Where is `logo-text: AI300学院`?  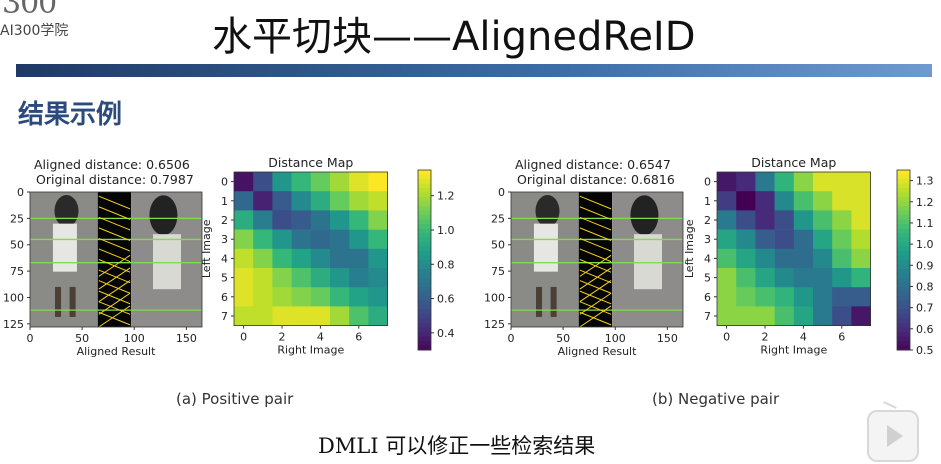 logo-text: AI300学院 is located at coordinates (34, 31).